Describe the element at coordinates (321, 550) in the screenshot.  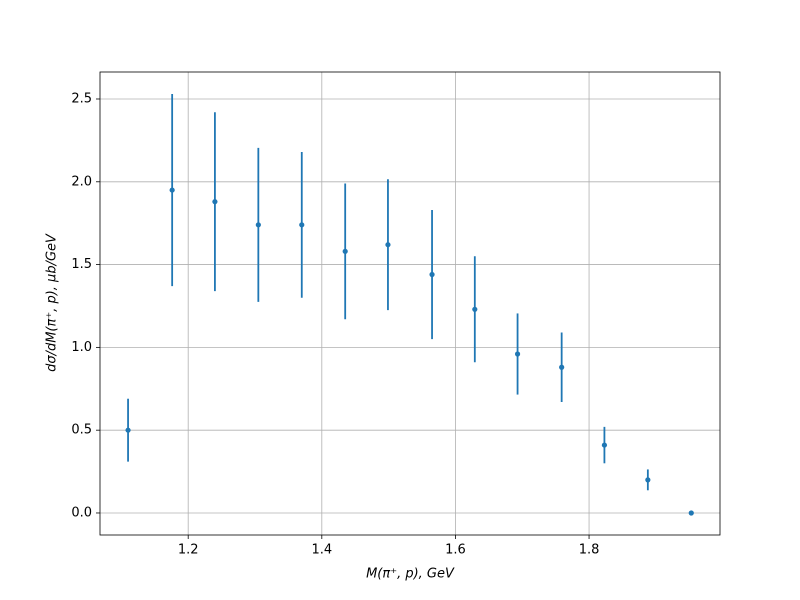
I see `x-tick-label: 1.4` at that location.